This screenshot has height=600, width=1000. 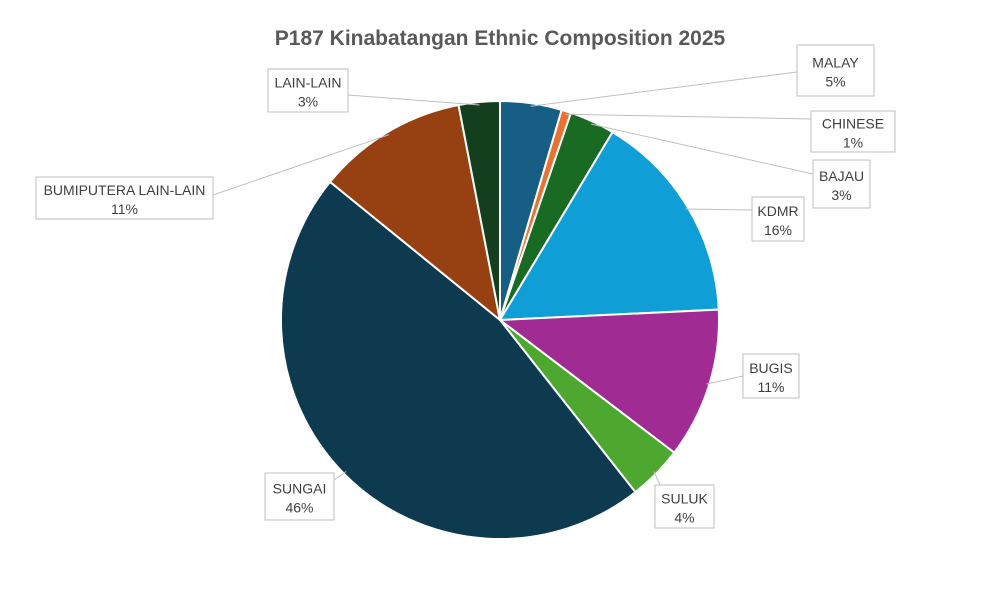 I want to click on data-label-bajau: BAJAU 3%, so click(x=841, y=184).